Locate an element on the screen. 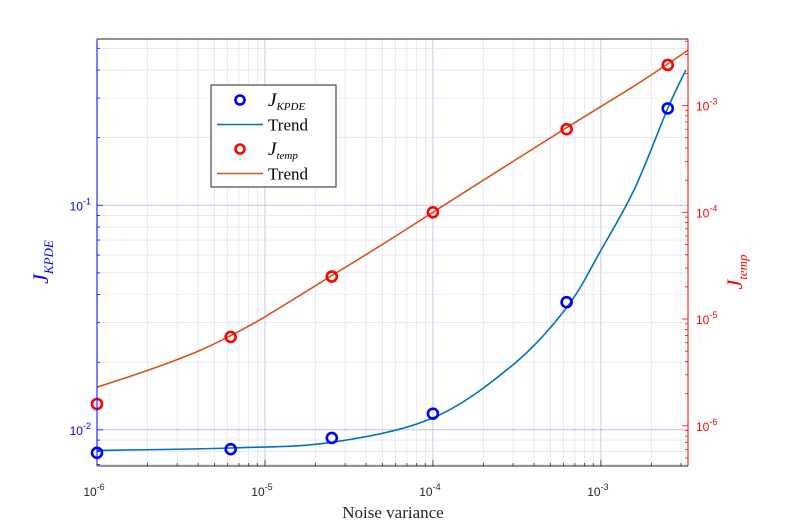  x-tick-label: 10⁻⁴ is located at coordinates (429, 490).